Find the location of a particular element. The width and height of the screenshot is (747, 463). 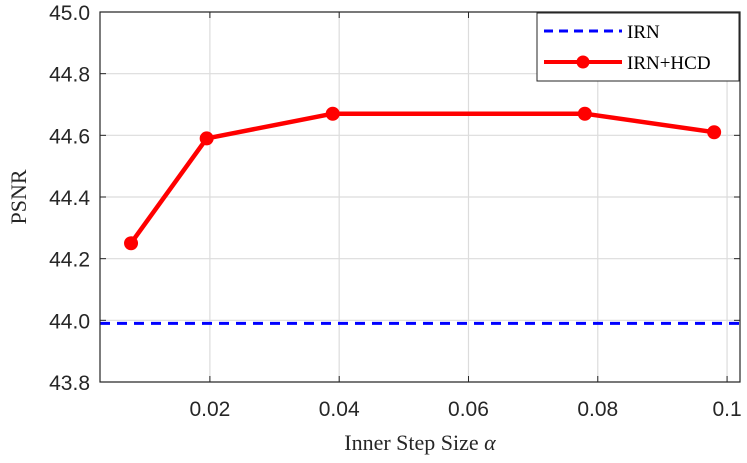

x-tick-label: 0.08 is located at coordinates (597, 409).